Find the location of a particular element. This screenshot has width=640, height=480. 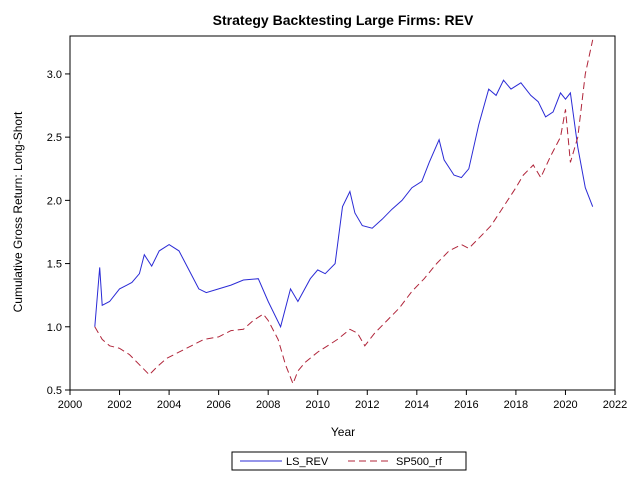

y-tick-label: 0.5 is located at coordinates (54, 391).